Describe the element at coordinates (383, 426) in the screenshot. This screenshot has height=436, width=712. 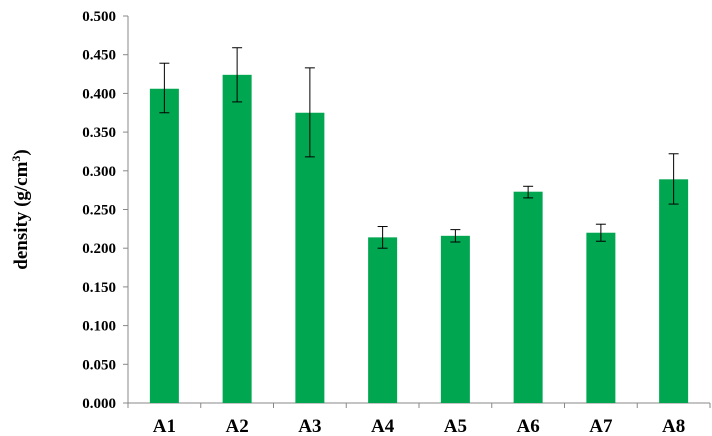
I see `x-tick-label: A4` at that location.